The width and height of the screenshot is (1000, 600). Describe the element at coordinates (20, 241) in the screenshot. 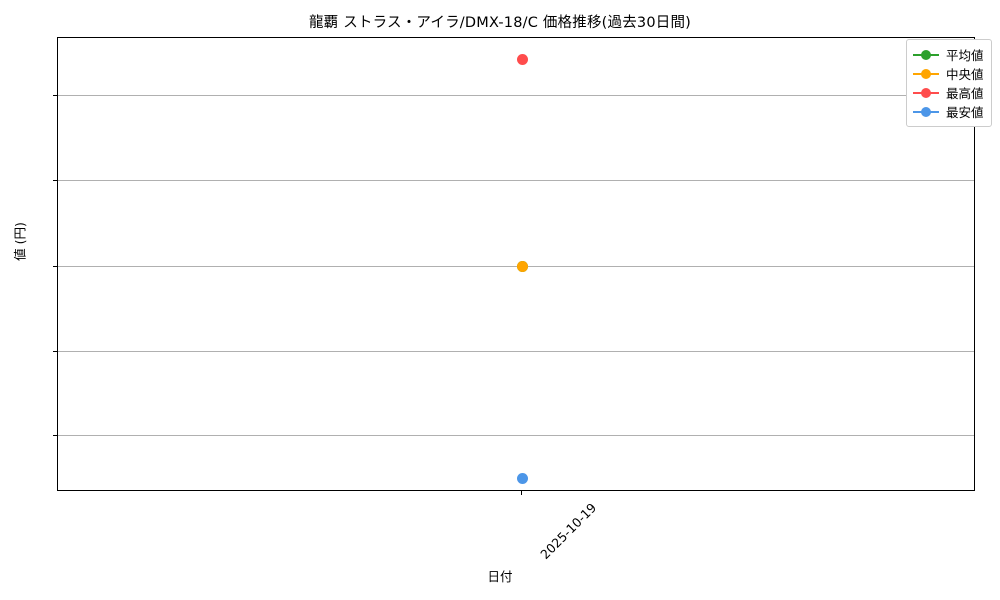

I see `y-axis-label: 値 (円)` at that location.